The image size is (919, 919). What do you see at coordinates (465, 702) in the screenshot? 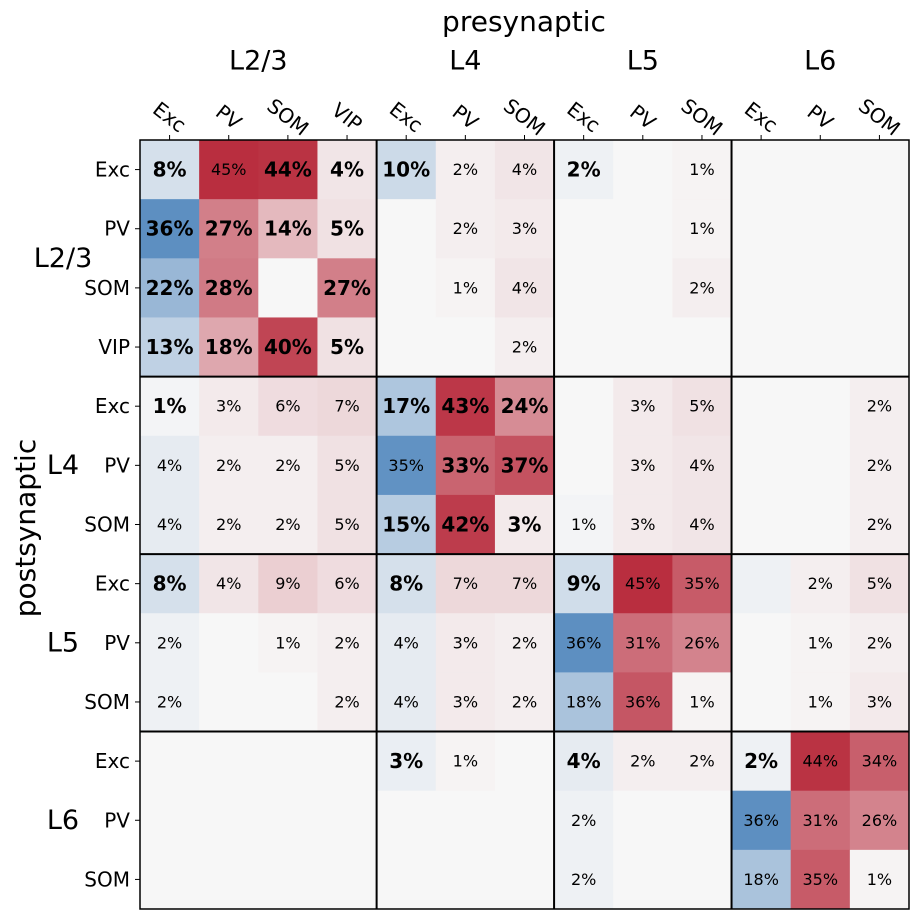
I see `heatmap-cell-r9-c5` at bounding box center [465, 702].